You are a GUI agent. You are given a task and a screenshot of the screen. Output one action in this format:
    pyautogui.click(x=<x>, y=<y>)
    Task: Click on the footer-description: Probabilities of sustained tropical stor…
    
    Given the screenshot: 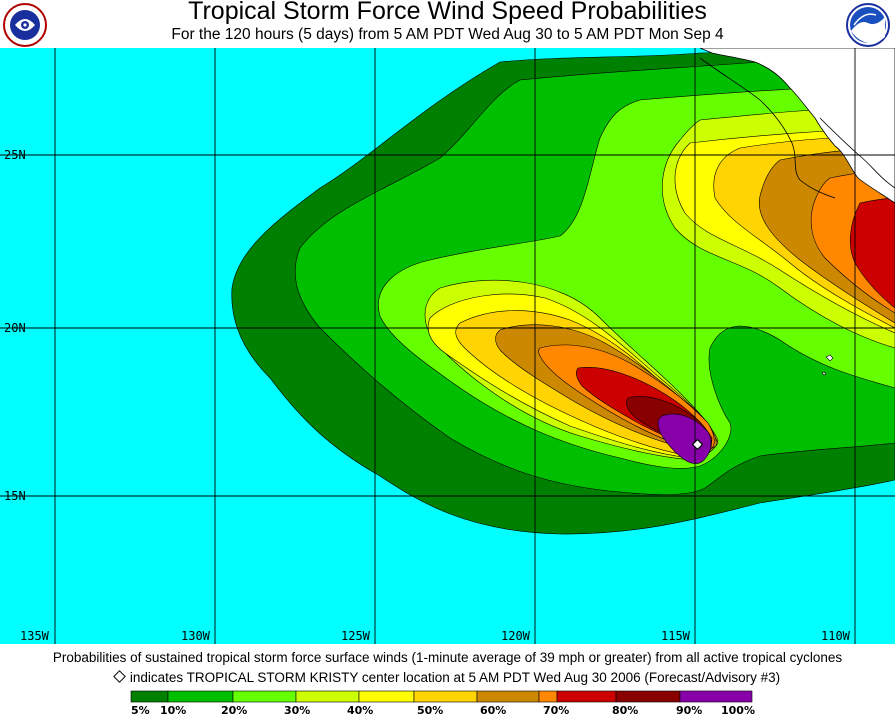 What is the action you would take?
    pyautogui.click(x=447, y=657)
    